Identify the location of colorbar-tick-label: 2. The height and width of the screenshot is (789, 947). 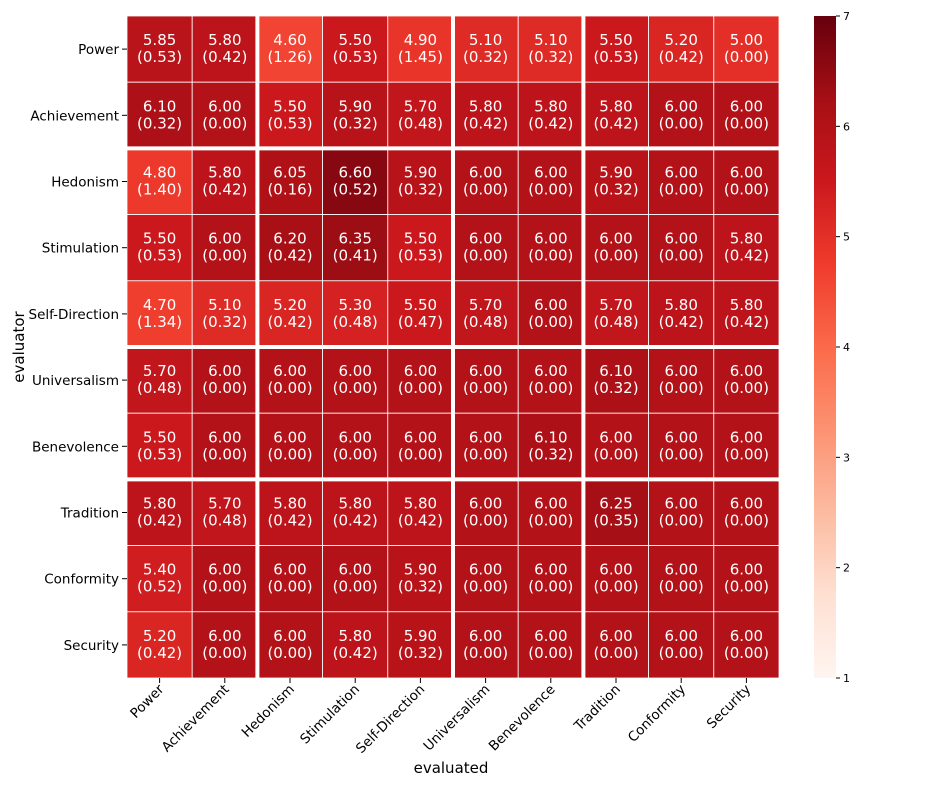
(846, 568).